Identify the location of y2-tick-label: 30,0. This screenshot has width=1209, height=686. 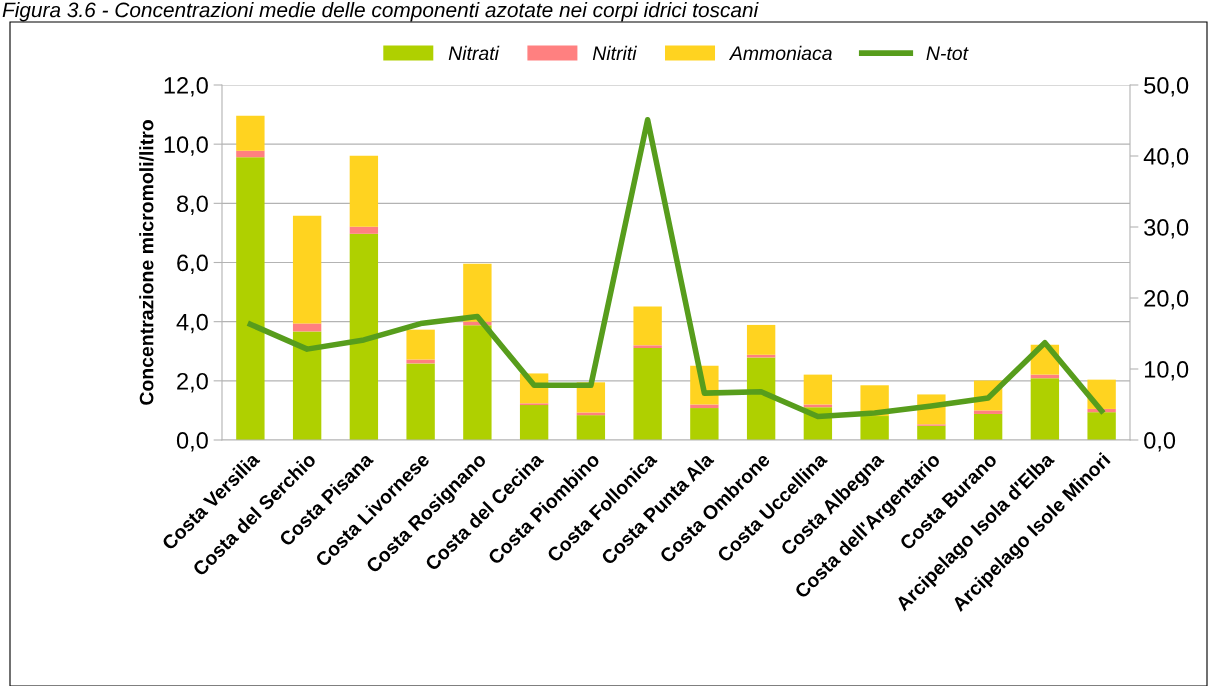
(1166, 229).